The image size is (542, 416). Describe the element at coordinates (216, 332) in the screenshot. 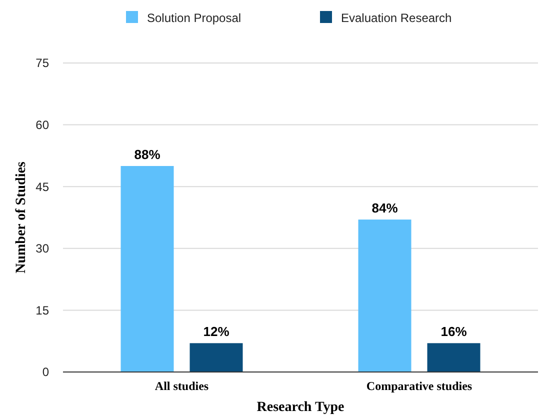

I see `annotation: 12%` at that location.